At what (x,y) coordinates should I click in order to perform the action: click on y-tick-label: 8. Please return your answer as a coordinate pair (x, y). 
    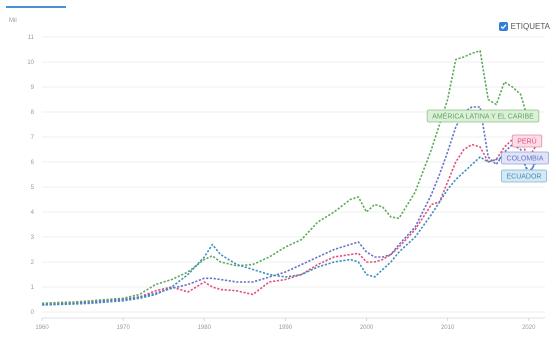
    Looking at the image, I should click on (33, 113).